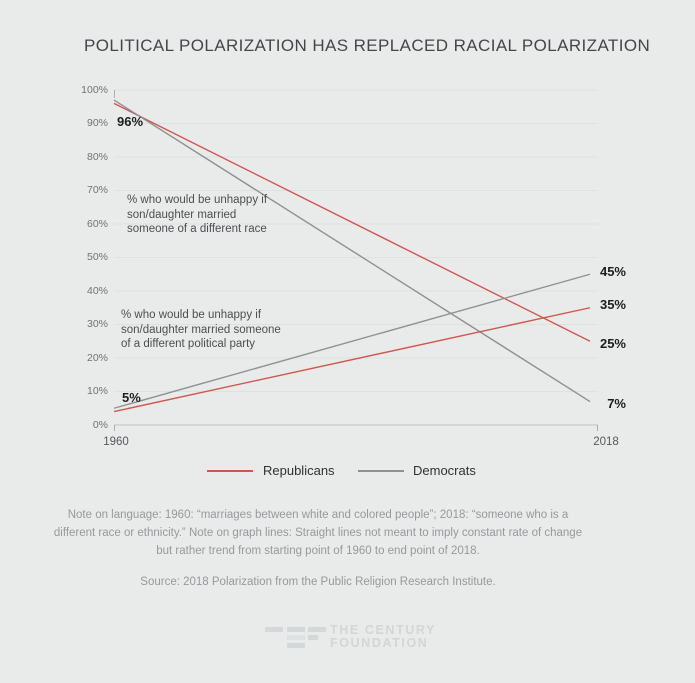  I want to click on y-axis-tick-label: 40%, so click(97, 291).